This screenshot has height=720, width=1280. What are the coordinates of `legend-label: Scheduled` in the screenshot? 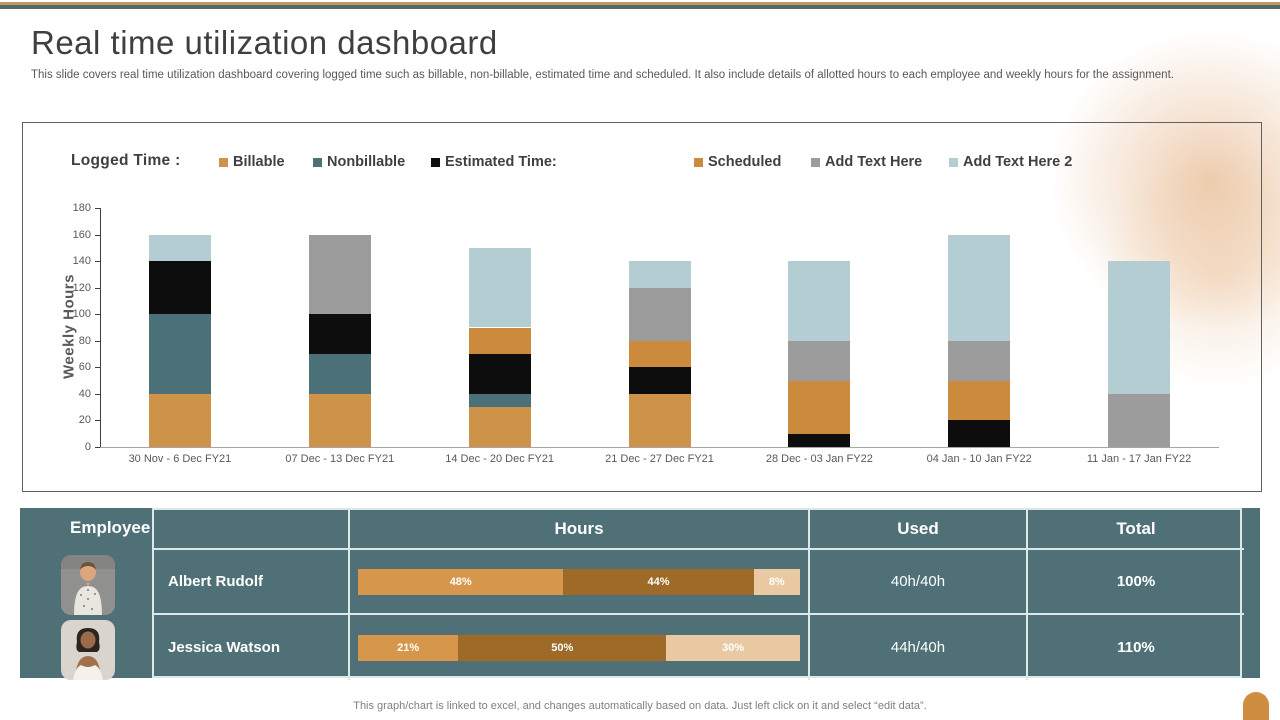 It's located at (745, 162).